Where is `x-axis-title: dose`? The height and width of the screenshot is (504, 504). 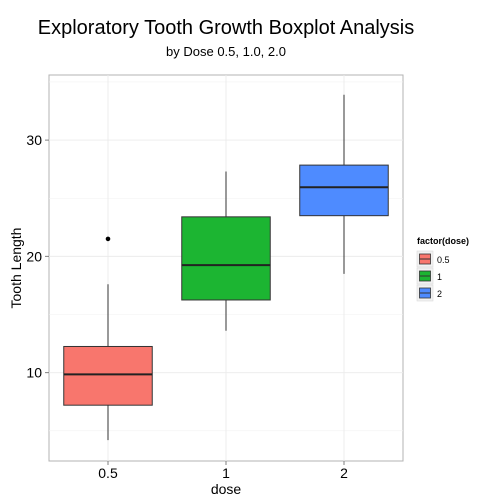
x-axis-title: dose is located at coordinates (226, 489).